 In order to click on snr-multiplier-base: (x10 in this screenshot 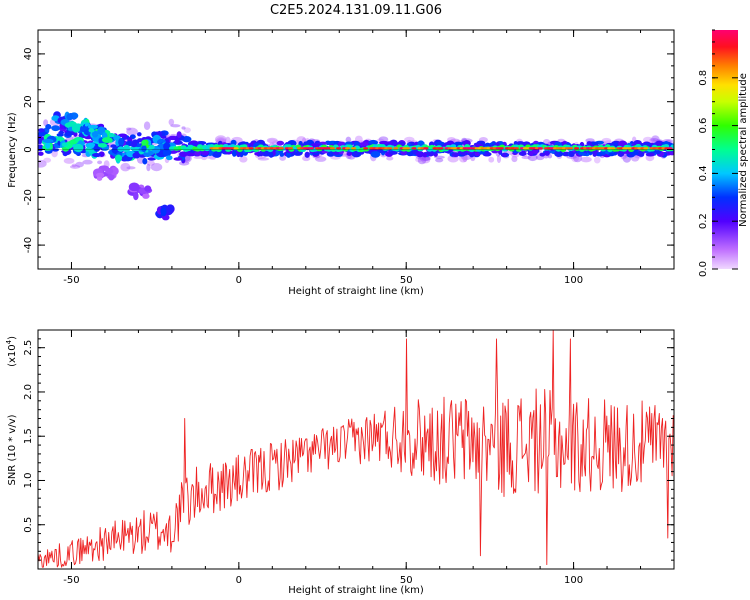, I will do `click(12, 355)`.